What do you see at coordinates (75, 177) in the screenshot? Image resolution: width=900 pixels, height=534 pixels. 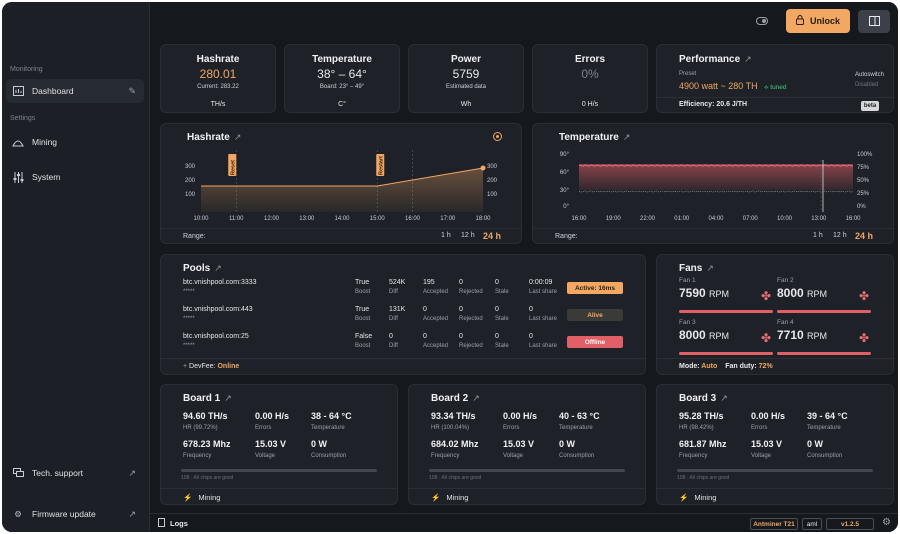 I see `sidebar-item-system: System` at bounding box center [75, 177].